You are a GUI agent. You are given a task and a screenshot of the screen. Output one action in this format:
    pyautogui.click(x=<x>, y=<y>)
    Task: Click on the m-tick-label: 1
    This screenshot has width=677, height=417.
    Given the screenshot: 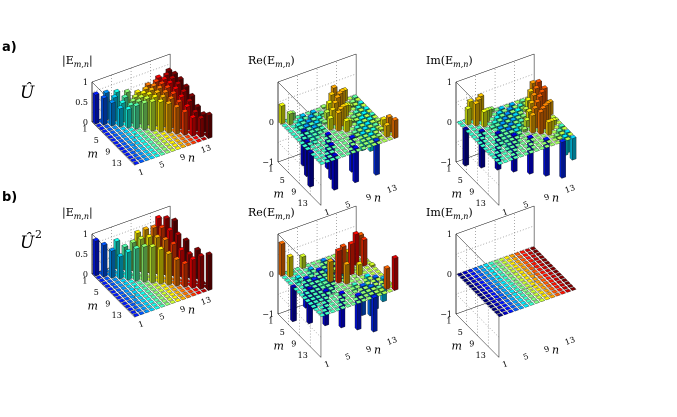 What is the action you would take?
    pyautogui.click(x=270, y=320)
    